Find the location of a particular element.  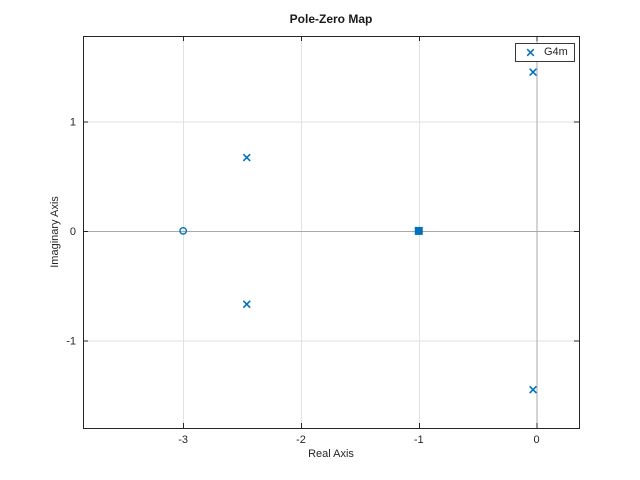

legend-label: G4m is located at coordinates (556, 52).